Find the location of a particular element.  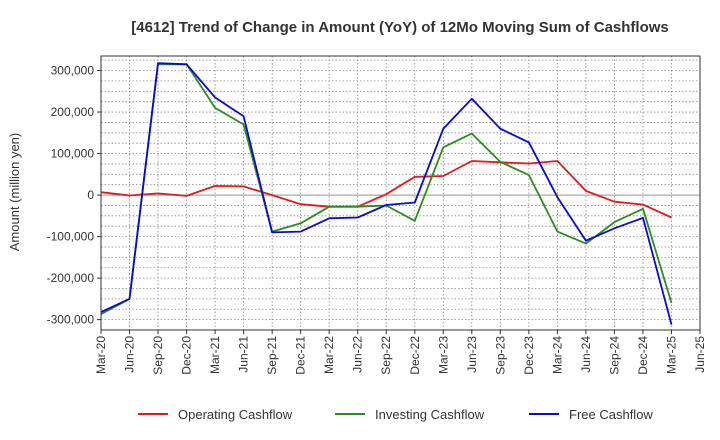

x-tick-label: Sep-21 is located at coordinates (272, 355).